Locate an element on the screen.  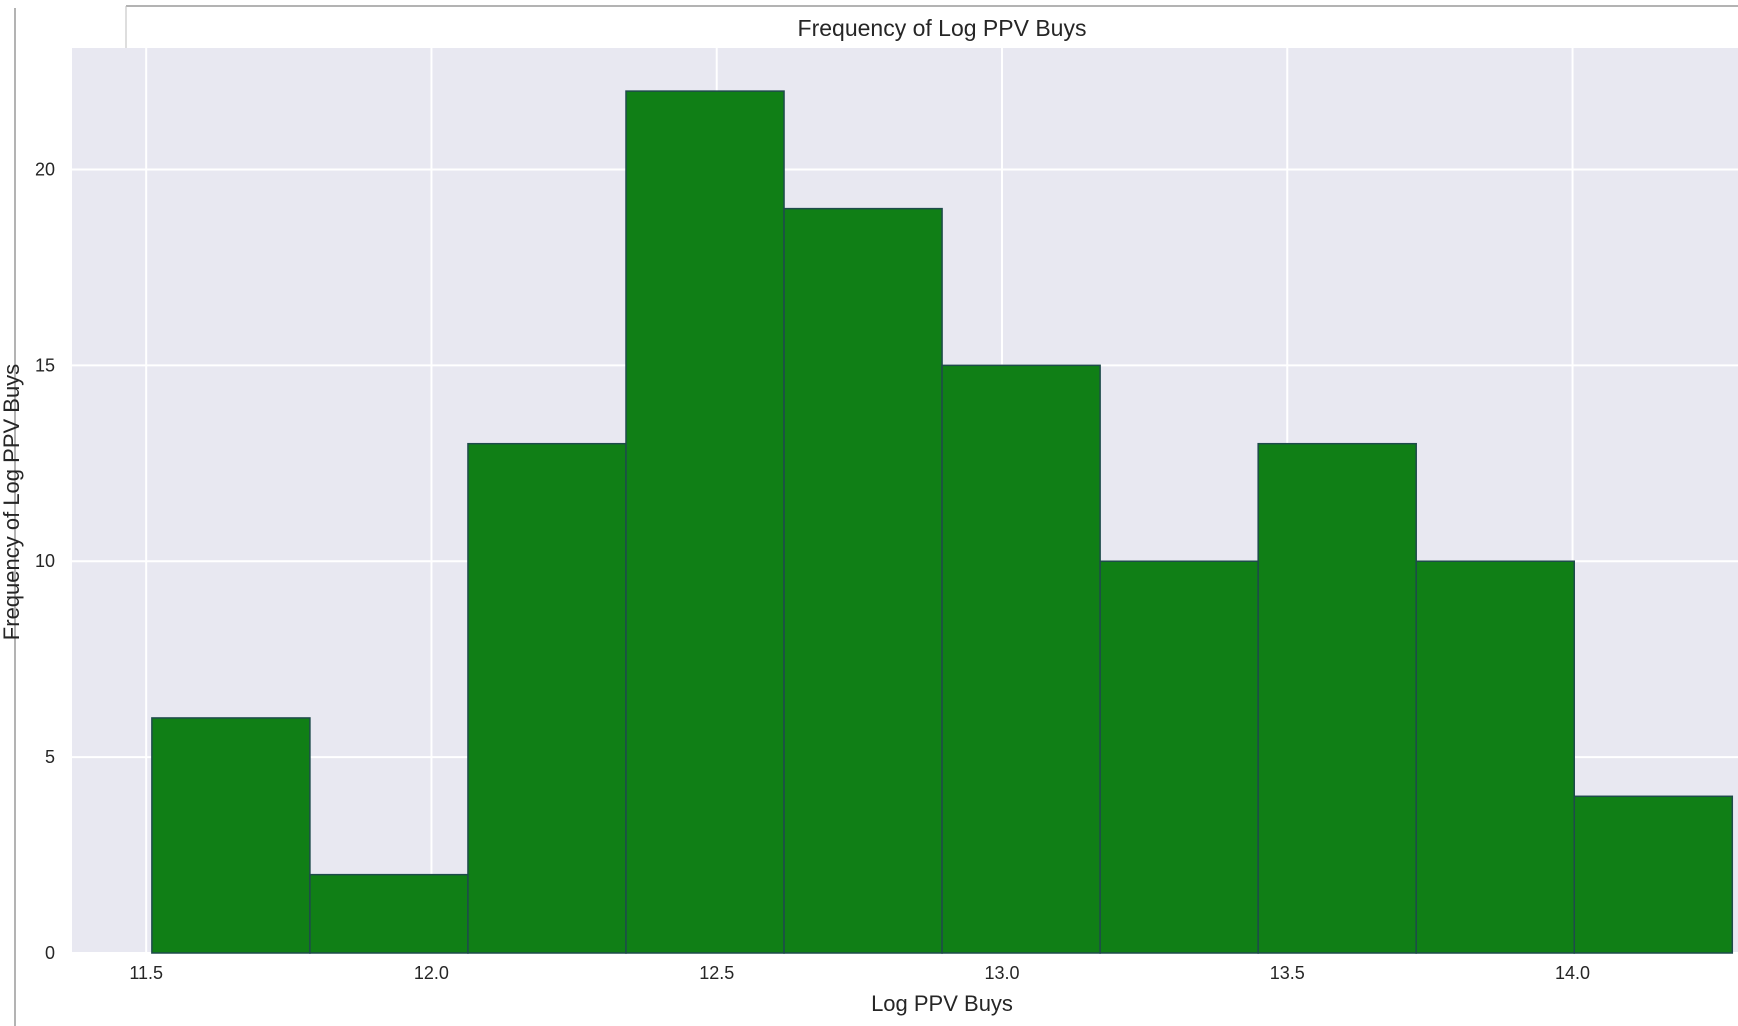
chart-title: Frequency of Log PPV Buys is located at coordinates (942, 28).